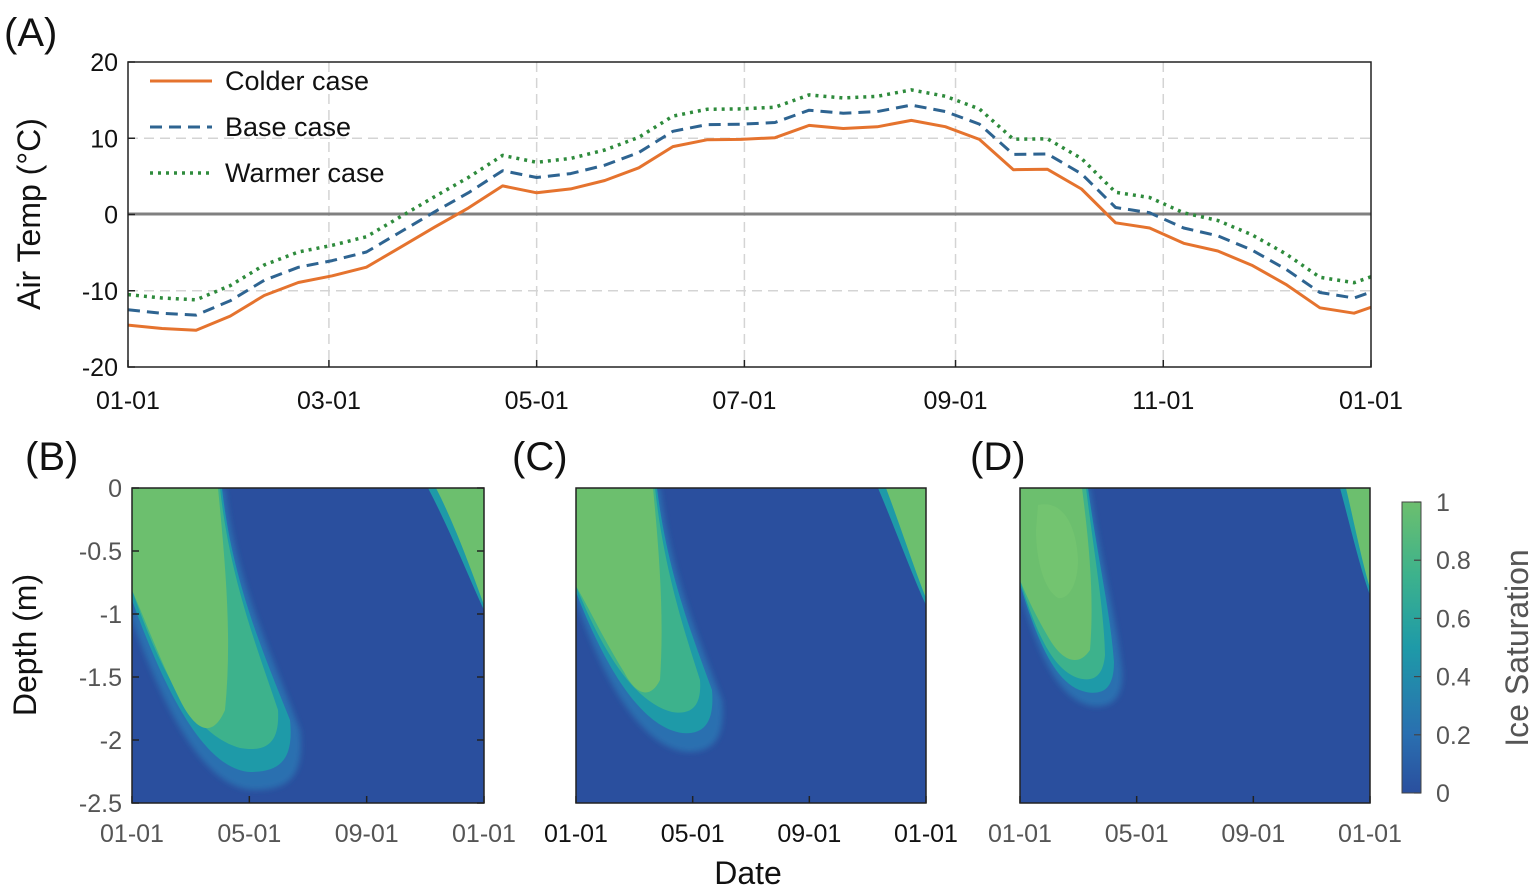 This screenshot has width=1536, height=893. What do you see at coordinates (748, 873) in the screenshot?
I see `x-axis-label: Date` at bounding box center [748, 873].